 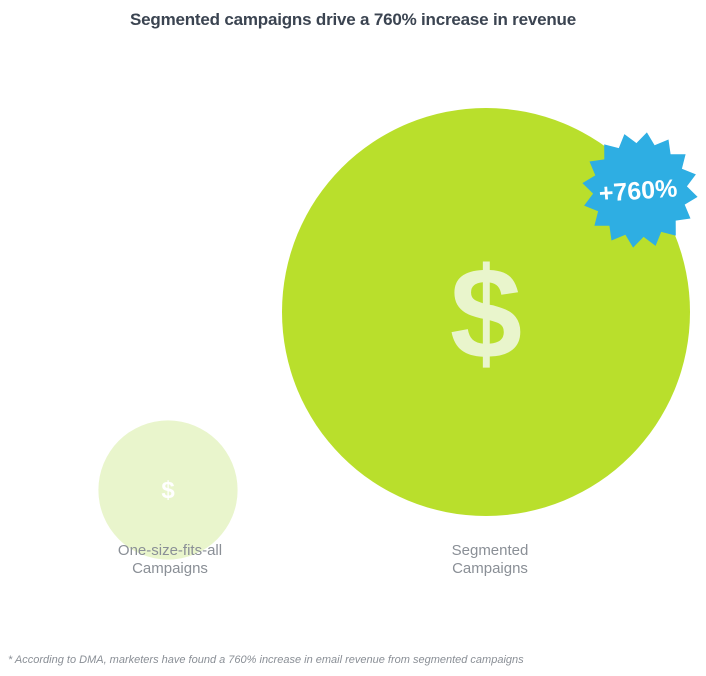 What do you see at coordinates (170, 550) in the screenshot?
I see `category-label-line: One-size-fits-all` at bounding box center [170, 550].